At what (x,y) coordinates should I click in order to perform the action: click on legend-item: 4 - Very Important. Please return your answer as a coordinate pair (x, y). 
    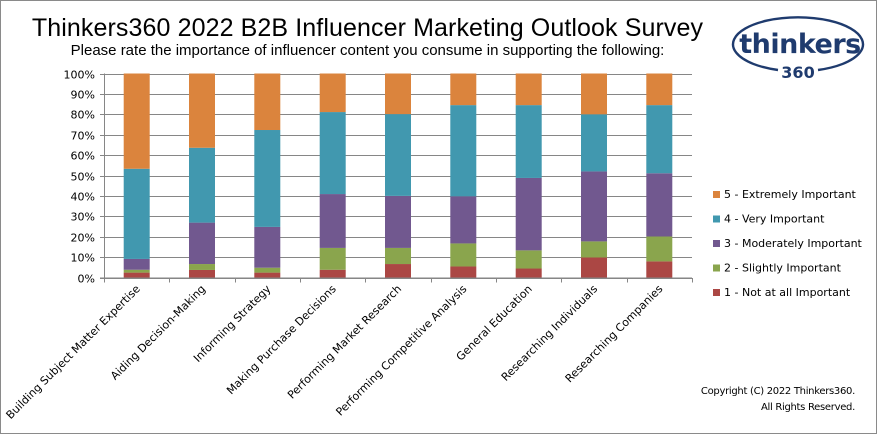
    Looking at the image, I should click on (769, 219).